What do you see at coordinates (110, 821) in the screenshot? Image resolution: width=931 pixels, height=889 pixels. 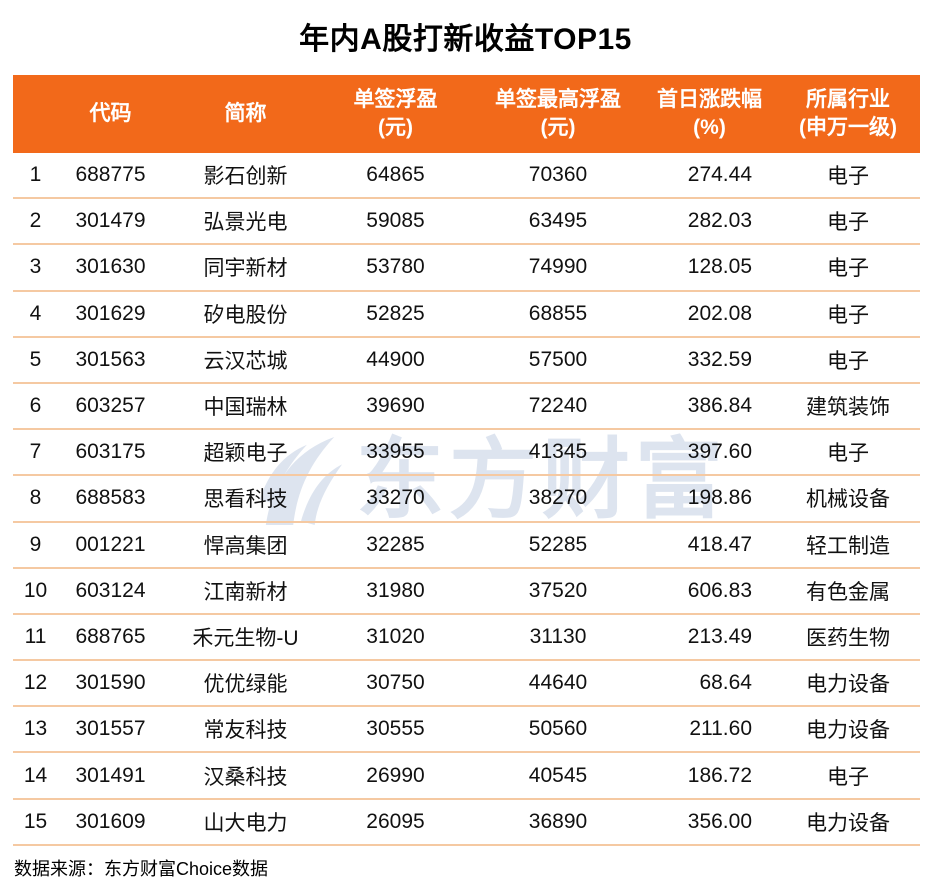 I see `cell-code: 301609` at bounding box center [110, 821].